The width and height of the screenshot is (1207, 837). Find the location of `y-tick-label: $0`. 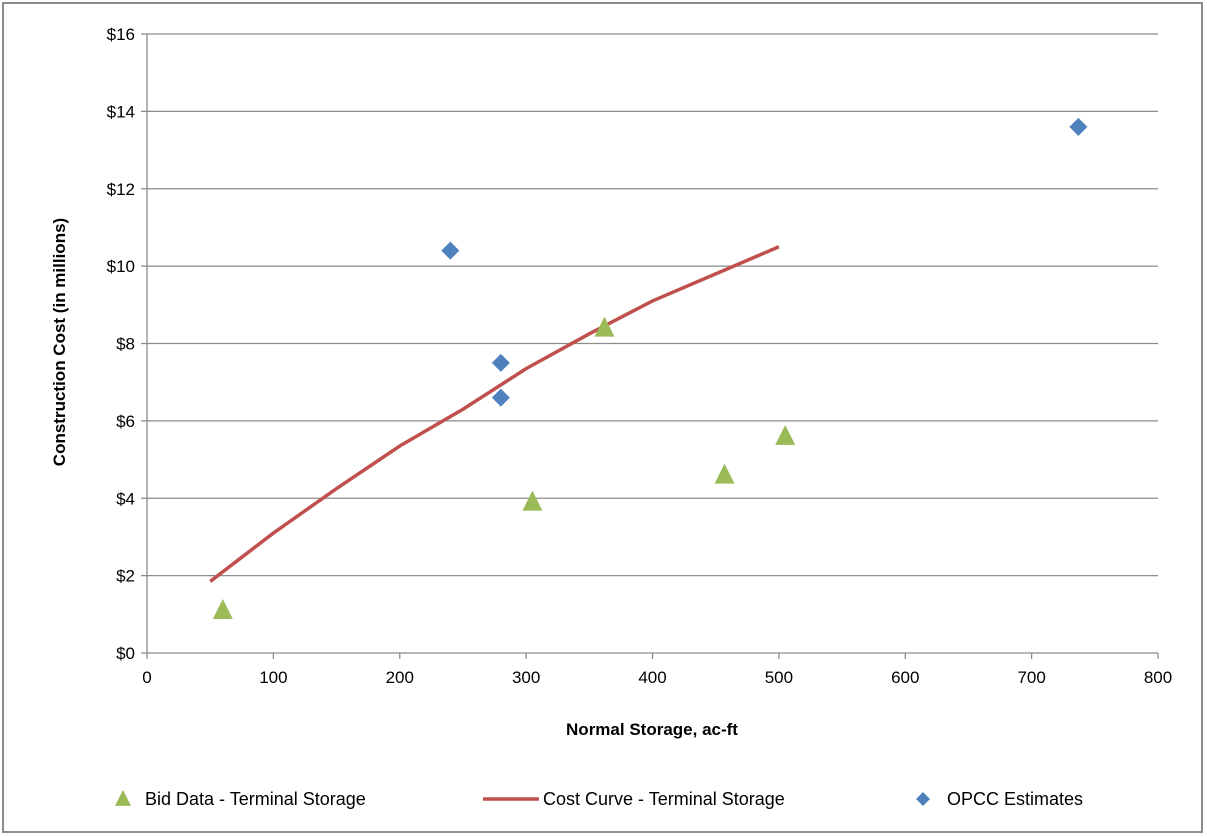

y-tick-label: $0 is located at coordinates (125, 653).